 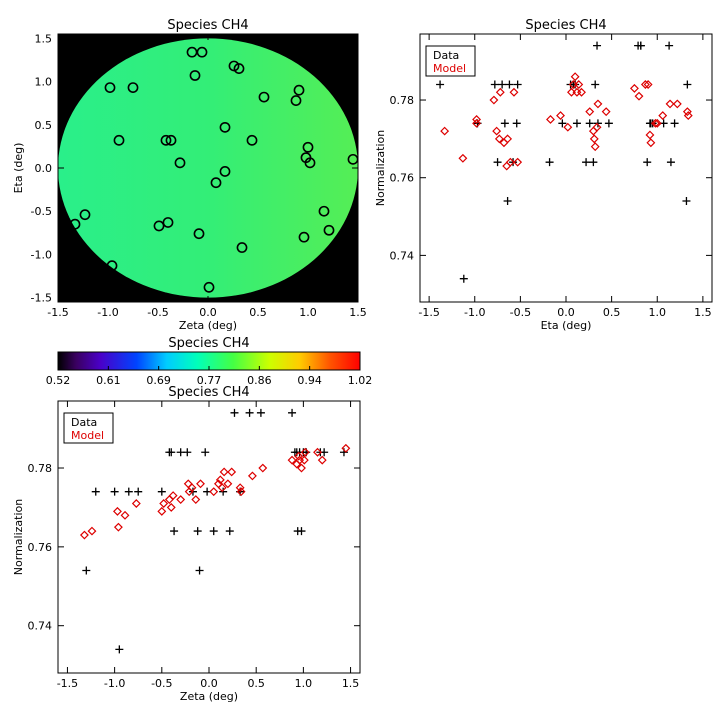 What do you see at coordinates (161, 683) in the screenshot?
I see `x-tick-label: -0.5` at bounding box center [161, 683].